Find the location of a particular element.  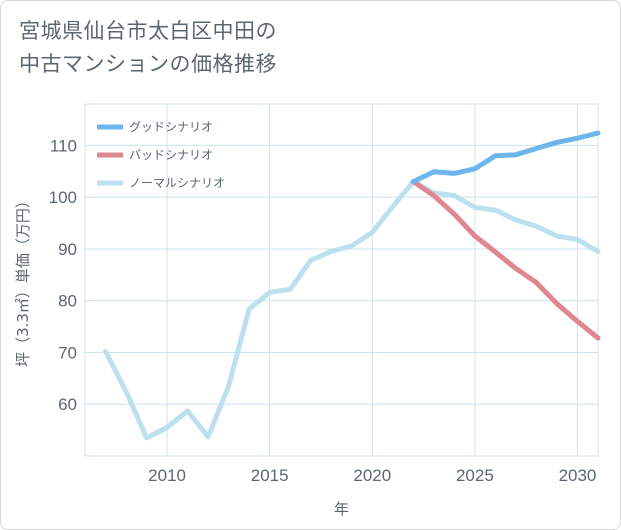

legend-label: ノーマルシナリオ is located at coordinates (177, 183).